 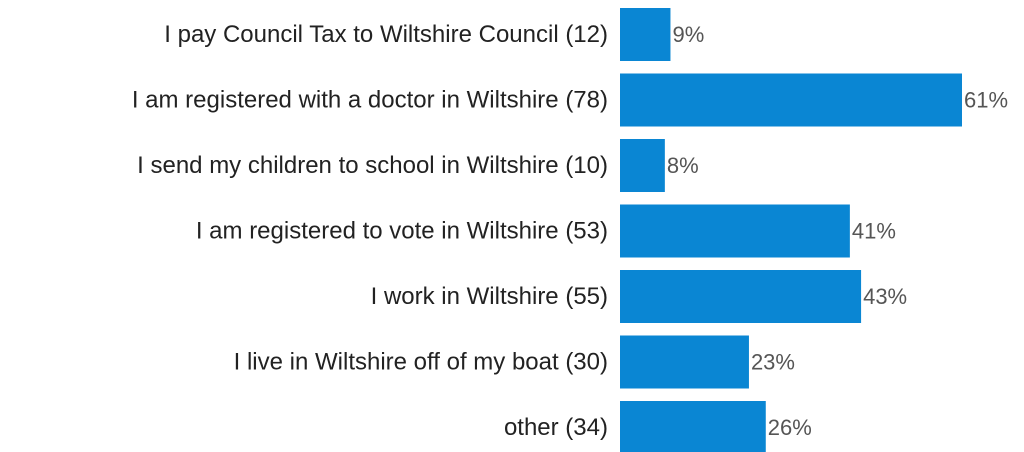 What do you see at coordinates (885, 296) in the screenshot?
I see `value-label: 43%` at bounding box center [885, 296].